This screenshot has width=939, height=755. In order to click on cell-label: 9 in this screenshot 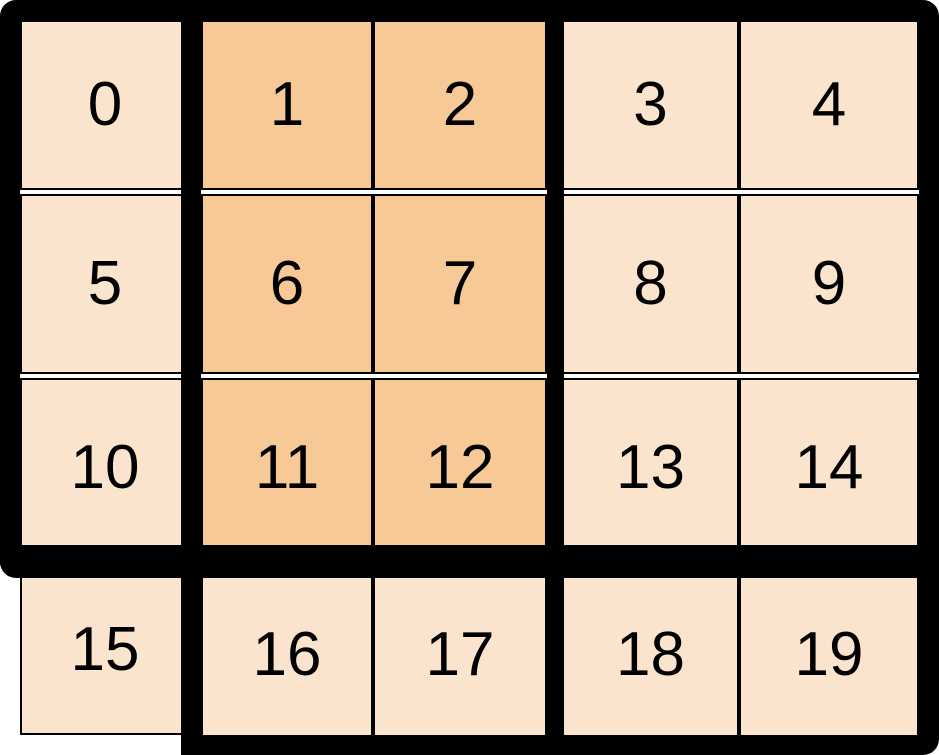, I will do `click(829, 283)`.